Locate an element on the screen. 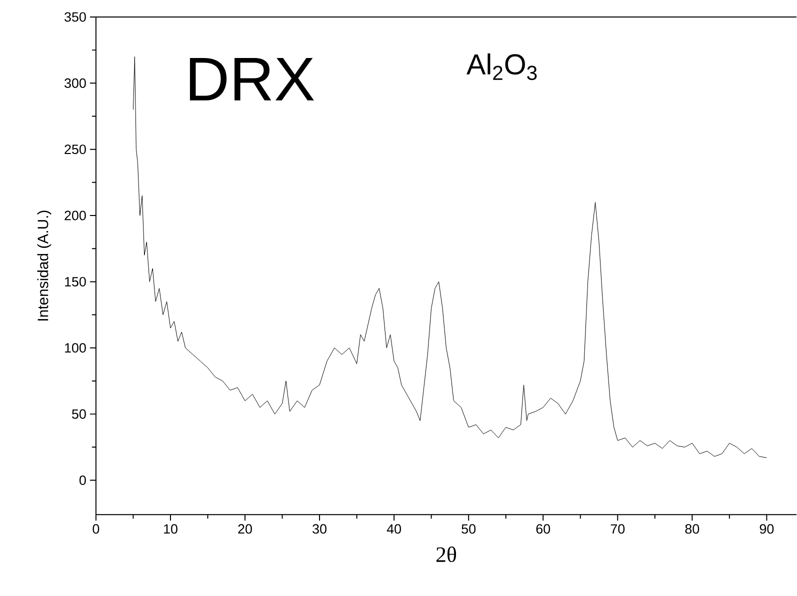 The image size is (797, 596). x-tick-label: 30 is located at coordinates (319, 529).